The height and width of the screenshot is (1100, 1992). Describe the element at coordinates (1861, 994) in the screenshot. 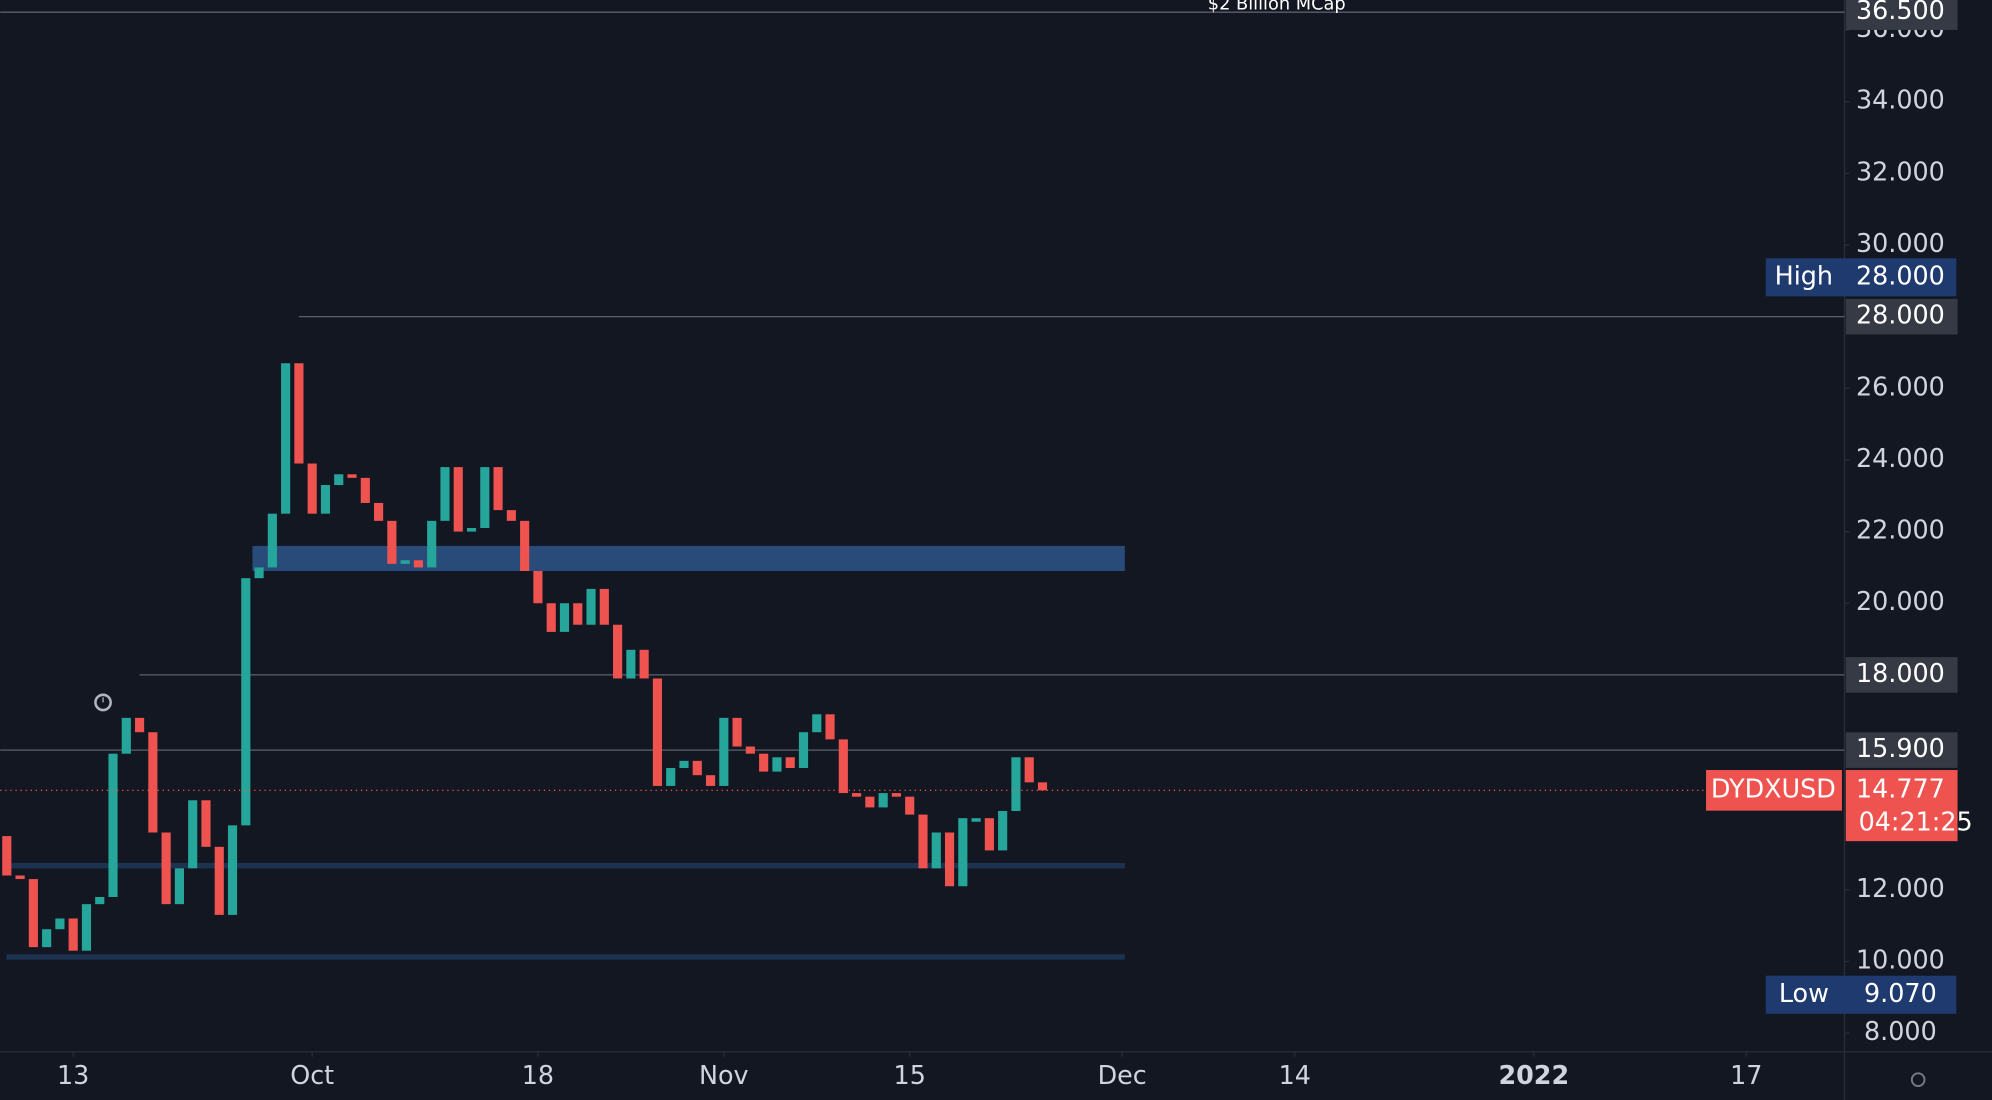

I see `low-tag-bg` at that location.